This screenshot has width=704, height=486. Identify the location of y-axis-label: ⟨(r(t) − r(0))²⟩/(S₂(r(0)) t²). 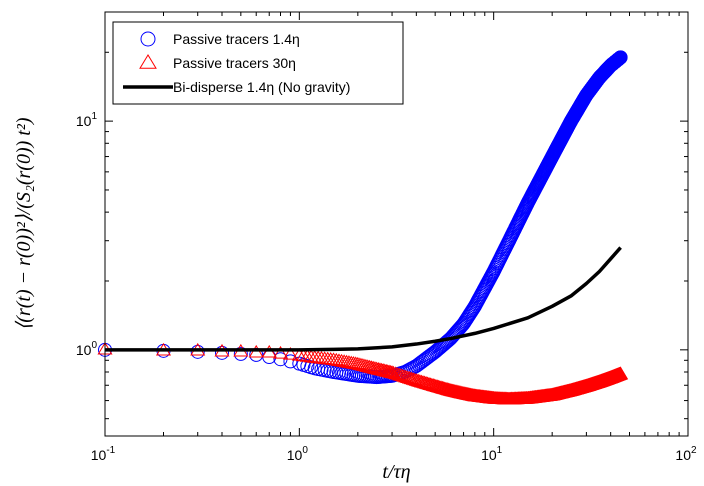
(24, 223).